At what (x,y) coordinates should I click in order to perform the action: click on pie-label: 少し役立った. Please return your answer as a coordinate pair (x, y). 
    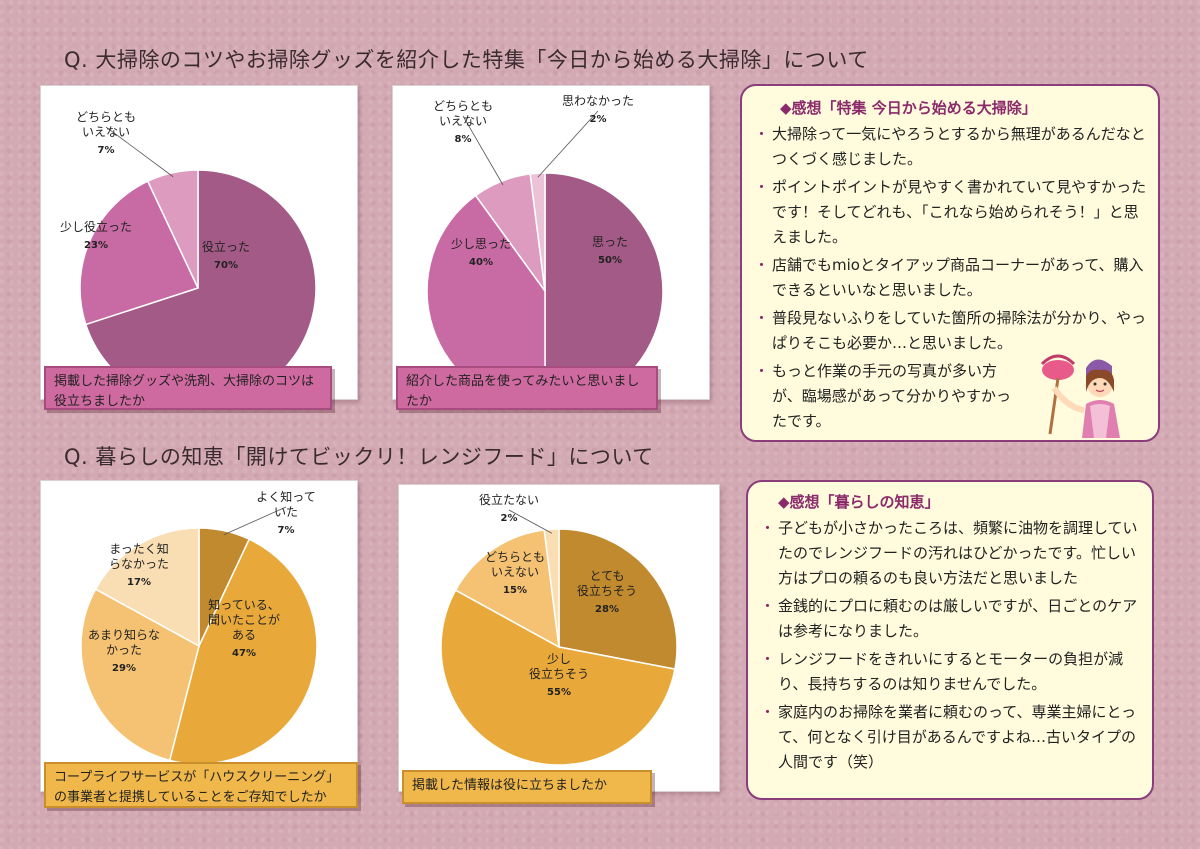
    Looking at the image, I should click on (96, 226).